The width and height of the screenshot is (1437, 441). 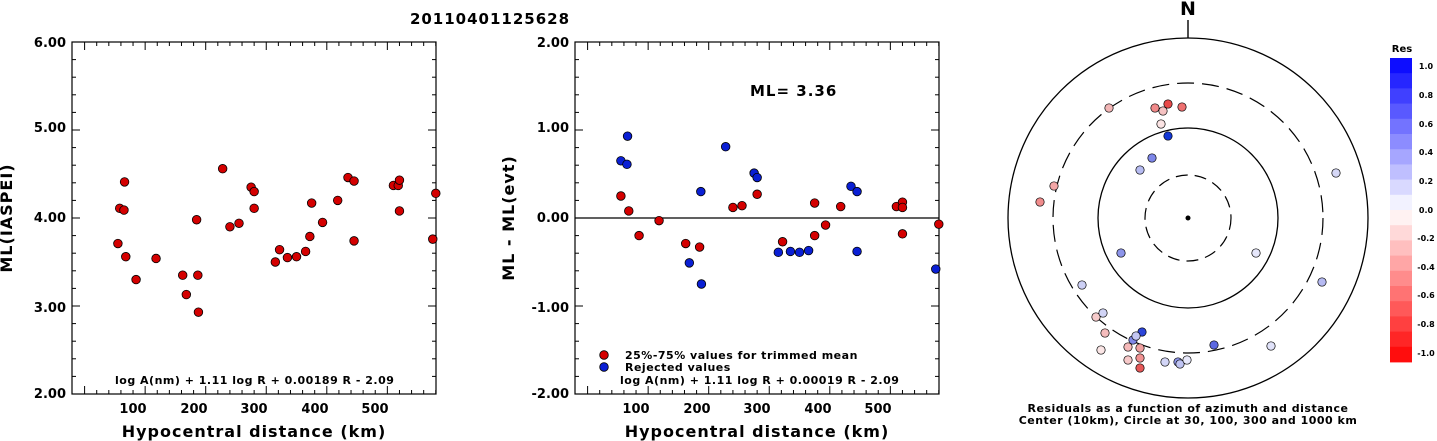 I want to click on left-y-tick-label: 5.00, so click(x=50, y=128).